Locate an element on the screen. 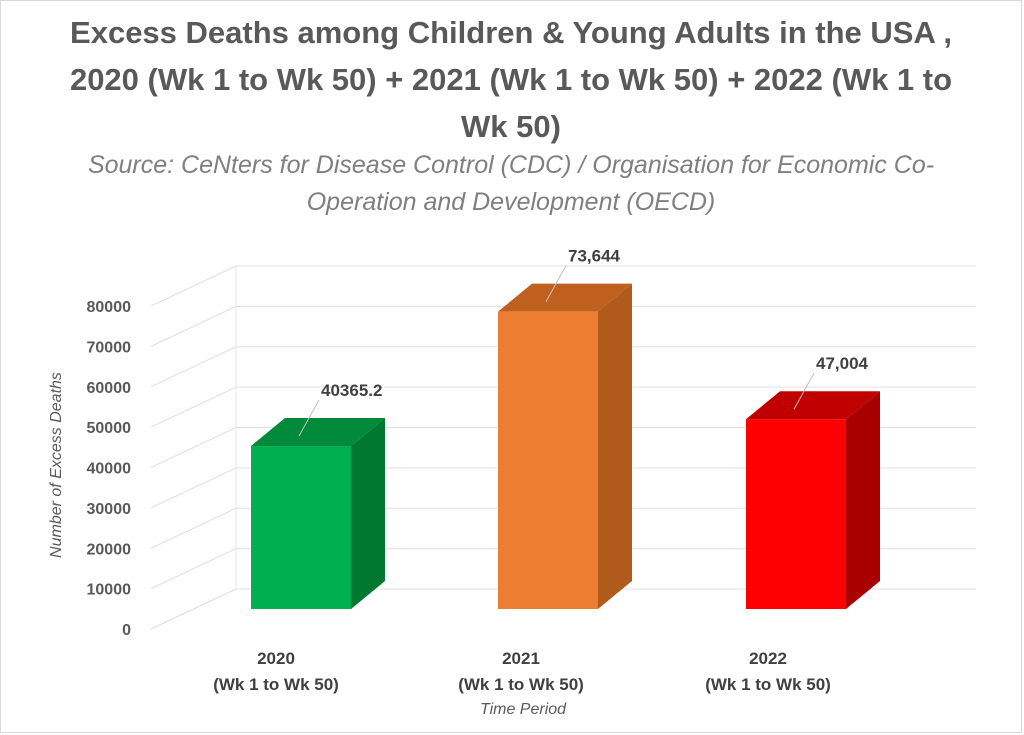  y-tick-label: 0 is located at coordinates (126, 630).